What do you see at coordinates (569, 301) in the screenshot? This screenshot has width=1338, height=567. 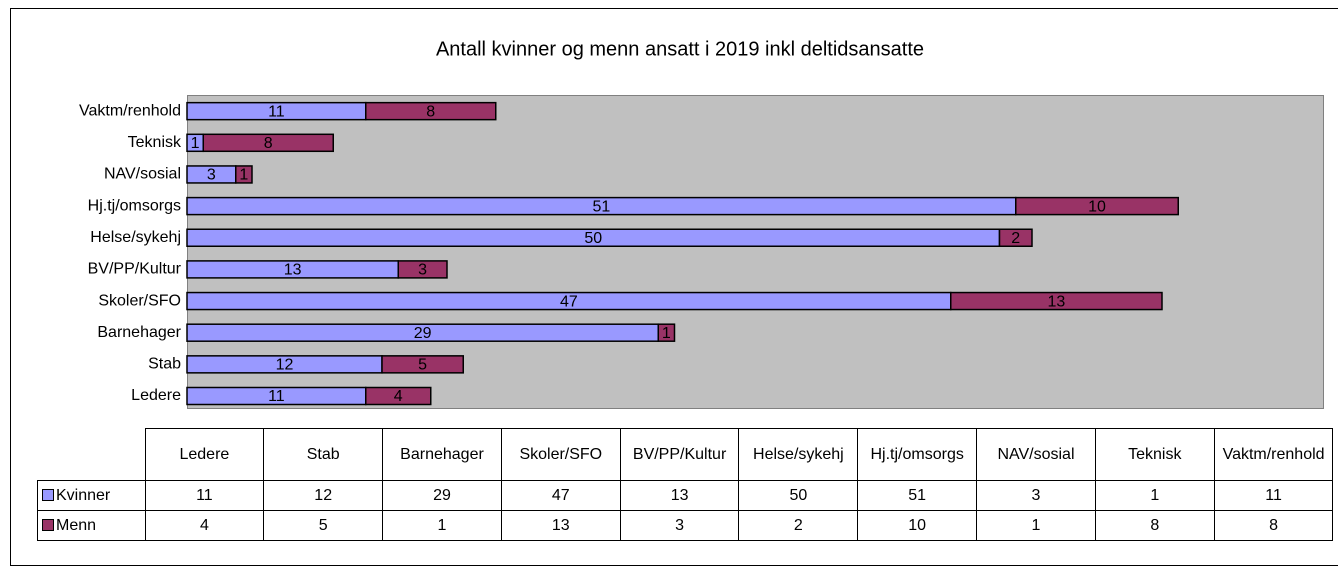 I see `bar-label: 47` at bounding box center [569, 301].